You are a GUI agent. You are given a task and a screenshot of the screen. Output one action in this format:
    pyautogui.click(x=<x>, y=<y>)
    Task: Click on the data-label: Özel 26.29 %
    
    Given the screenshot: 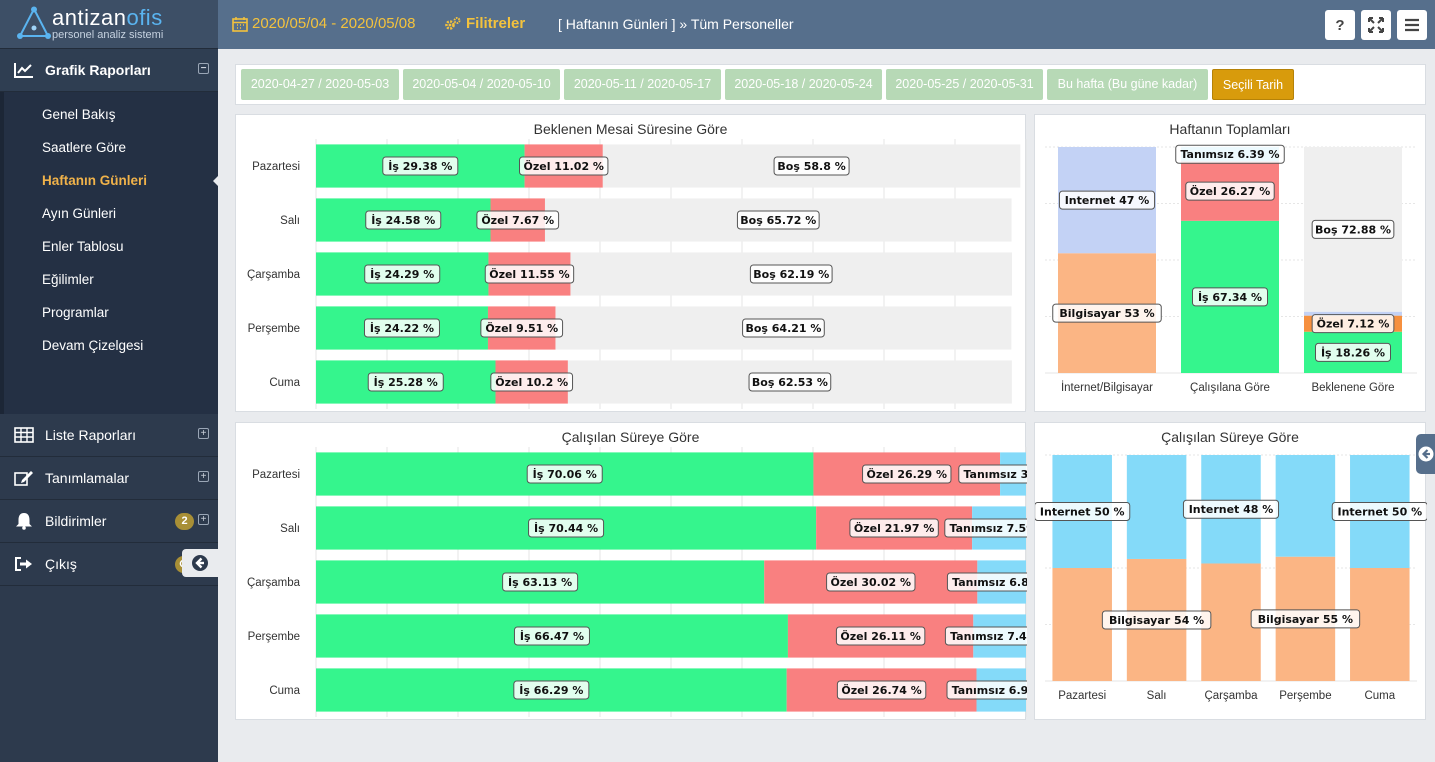 What is the action you would take?
    pyautogui.click(x=907, y=474)
    